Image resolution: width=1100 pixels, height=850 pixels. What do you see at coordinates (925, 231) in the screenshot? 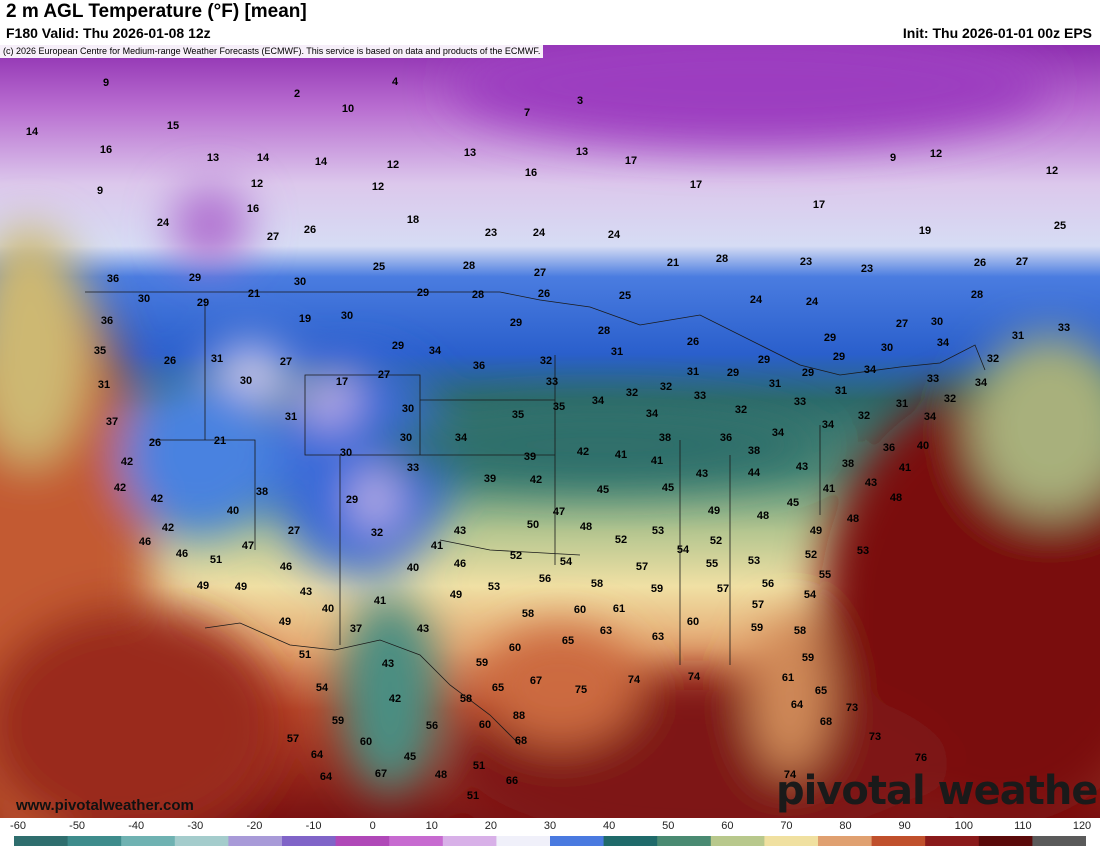
I see `station-temperature: 19` at bounding box center [925, 231].